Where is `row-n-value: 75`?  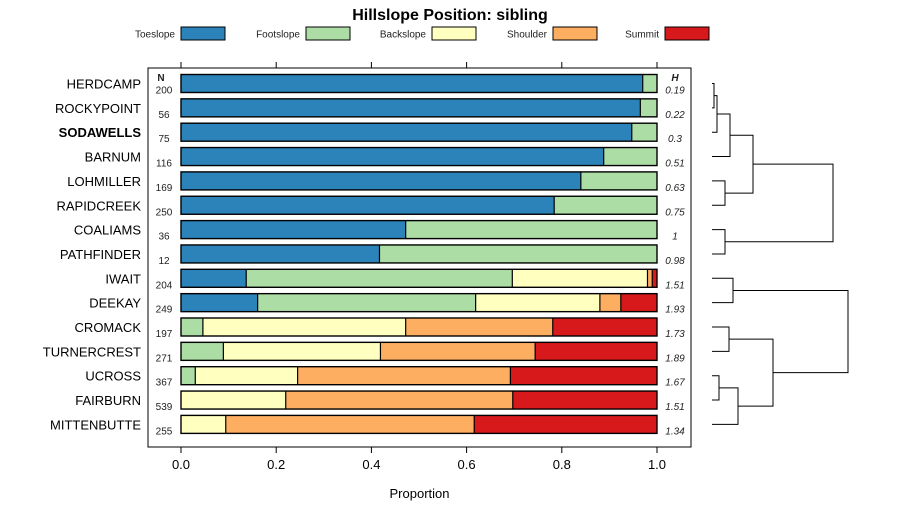
row-n-value: 75 is located at coordinates (164, 139).